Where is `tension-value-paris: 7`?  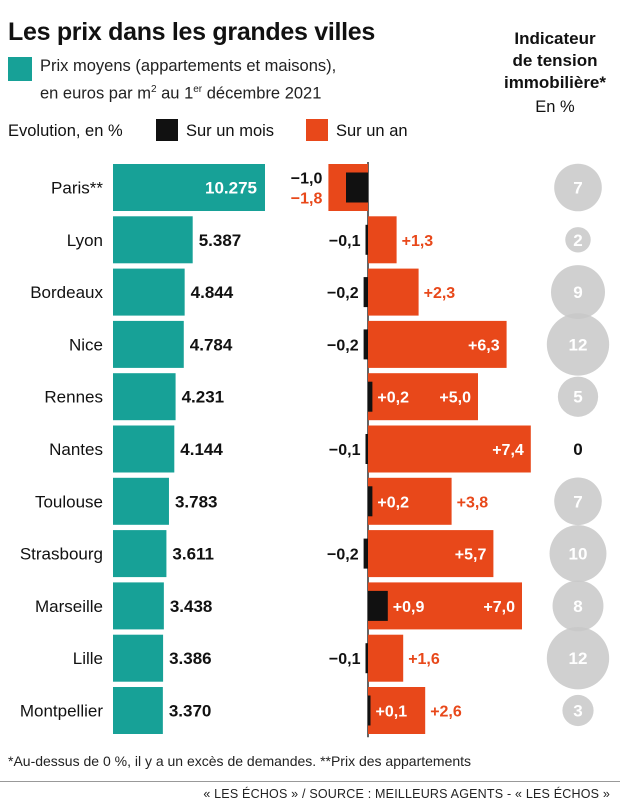 tension-value-paris: 7 is located at coordinates (577, 188).